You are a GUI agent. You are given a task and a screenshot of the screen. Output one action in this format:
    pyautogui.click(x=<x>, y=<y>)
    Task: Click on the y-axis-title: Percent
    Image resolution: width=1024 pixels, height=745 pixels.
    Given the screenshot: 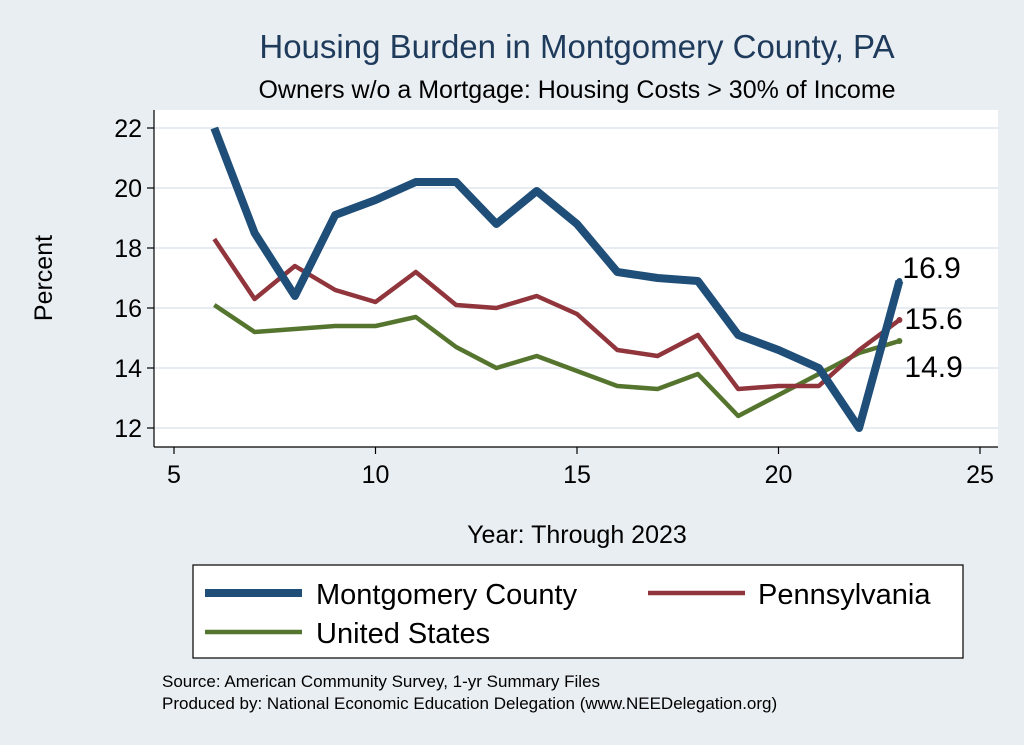 What is the action you would take?
    pyautogui.click(x=44, y=278)
    